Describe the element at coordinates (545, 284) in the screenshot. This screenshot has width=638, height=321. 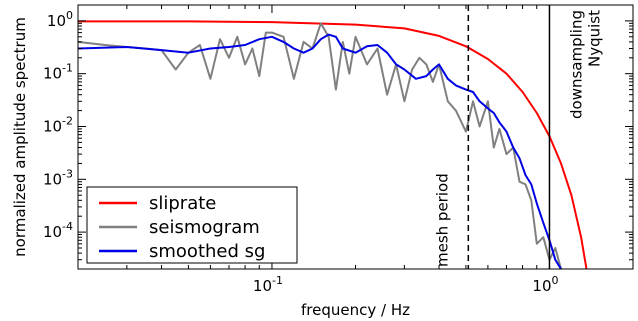
I see `x-tick-label: 10⁰` at that location.